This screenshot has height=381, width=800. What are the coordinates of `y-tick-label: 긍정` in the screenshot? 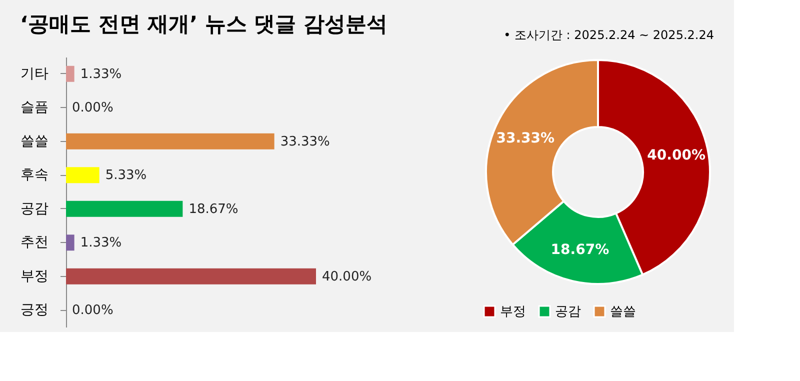 It's located at (34, 310).